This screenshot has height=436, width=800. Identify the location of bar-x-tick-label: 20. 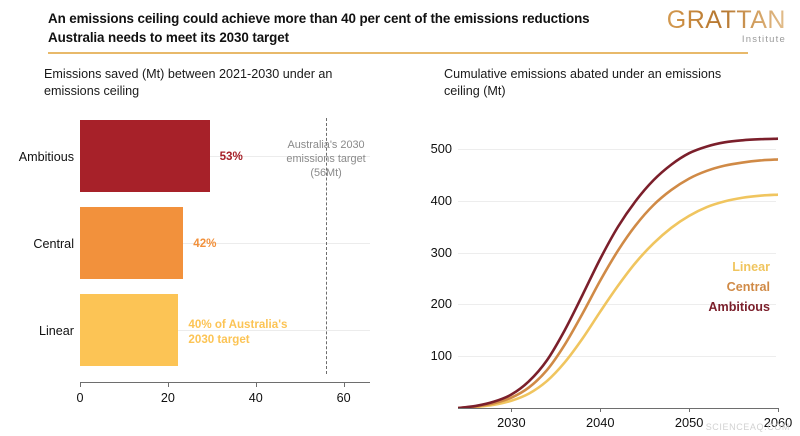
(167, 398).